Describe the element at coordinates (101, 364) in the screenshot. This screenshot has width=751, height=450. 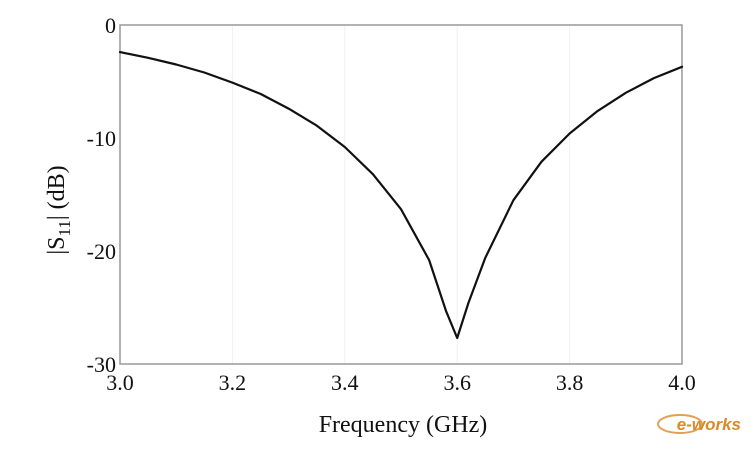
I see `y-tick-label-3: -30` at that location.